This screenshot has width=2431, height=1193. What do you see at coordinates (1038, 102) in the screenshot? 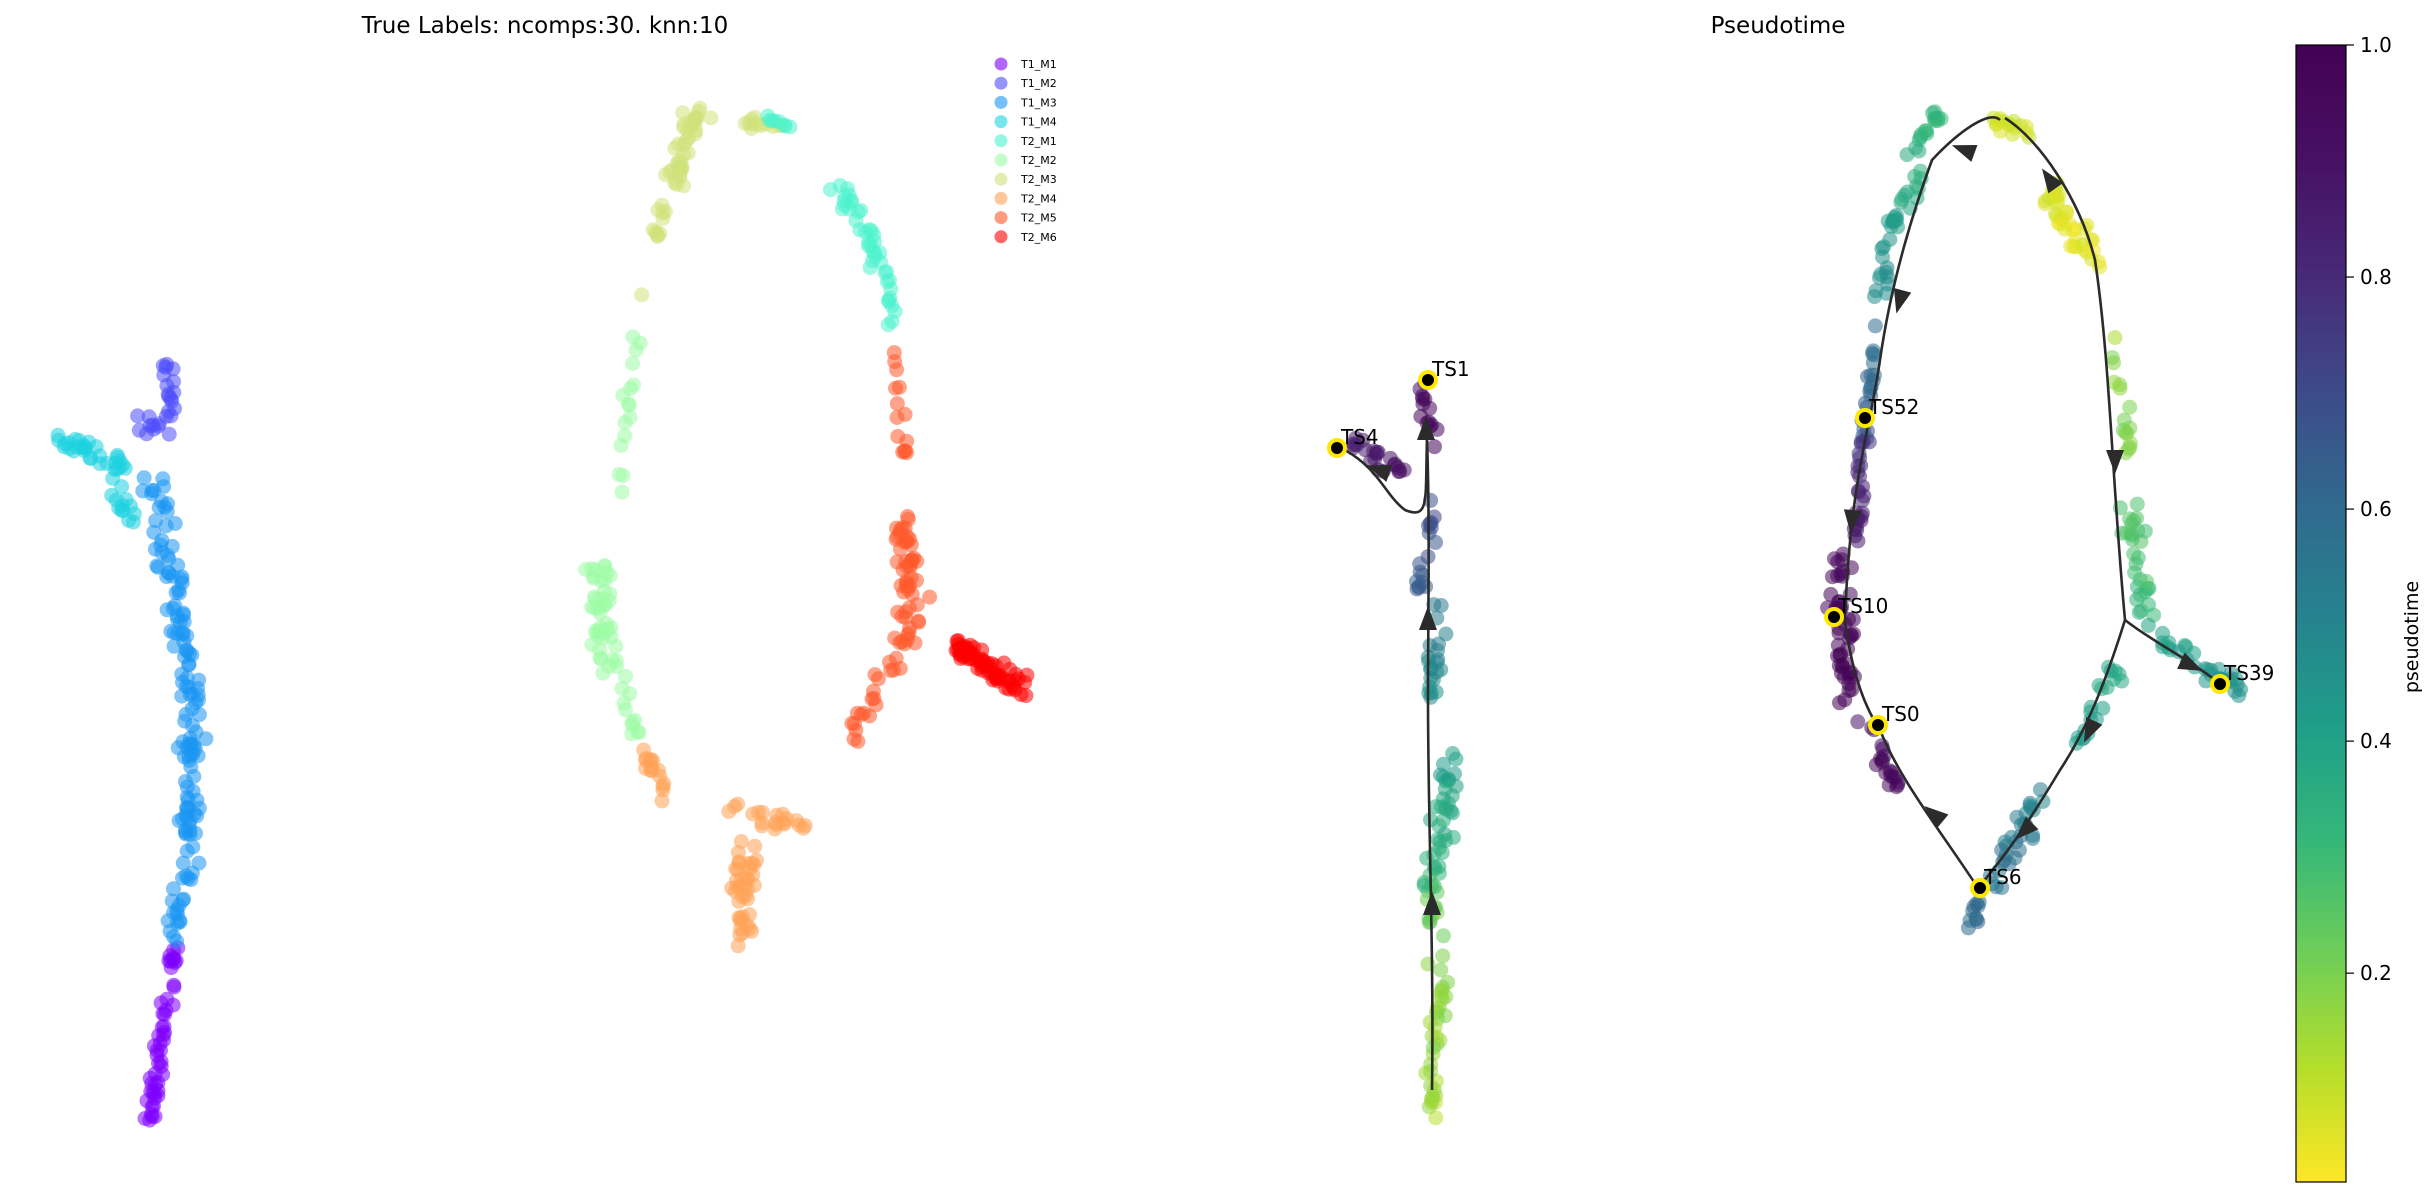
I see `legend-label: T1_M3` at bounding box center [1038, 102].